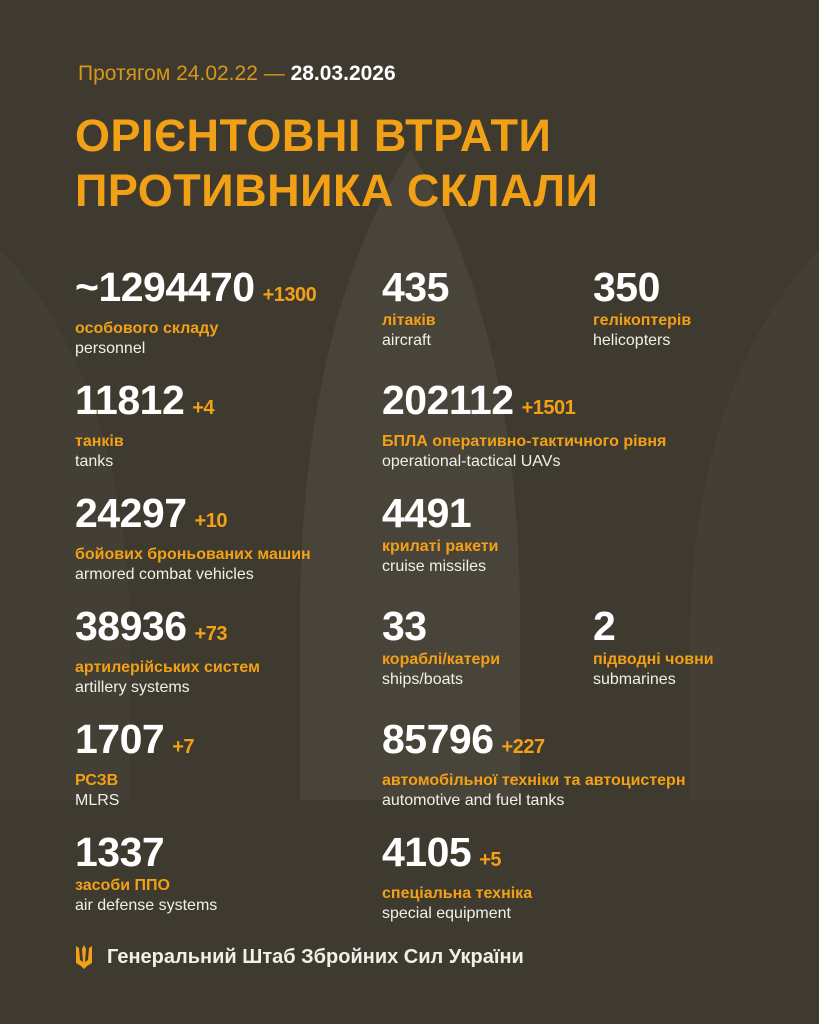 This screenshot has width=819, height=1024. I want to click on stat-label-en: air defense systems, so click(146, 905).